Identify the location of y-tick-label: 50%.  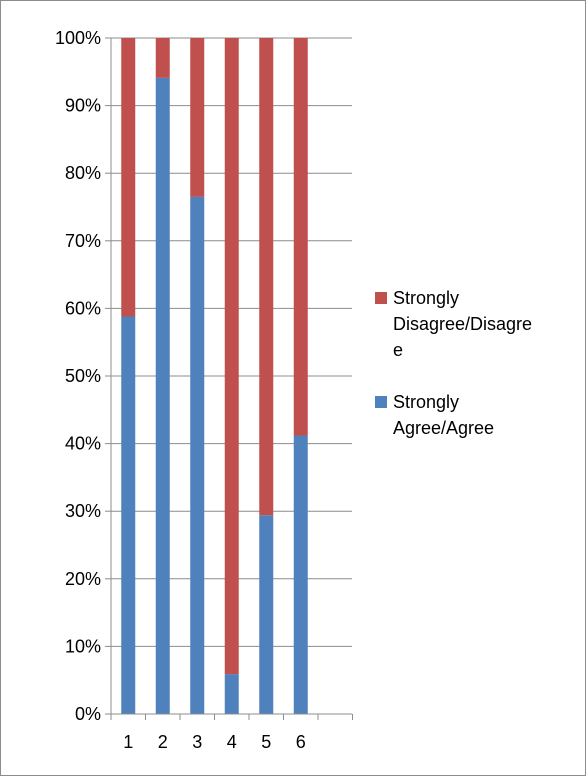
(83, 376).